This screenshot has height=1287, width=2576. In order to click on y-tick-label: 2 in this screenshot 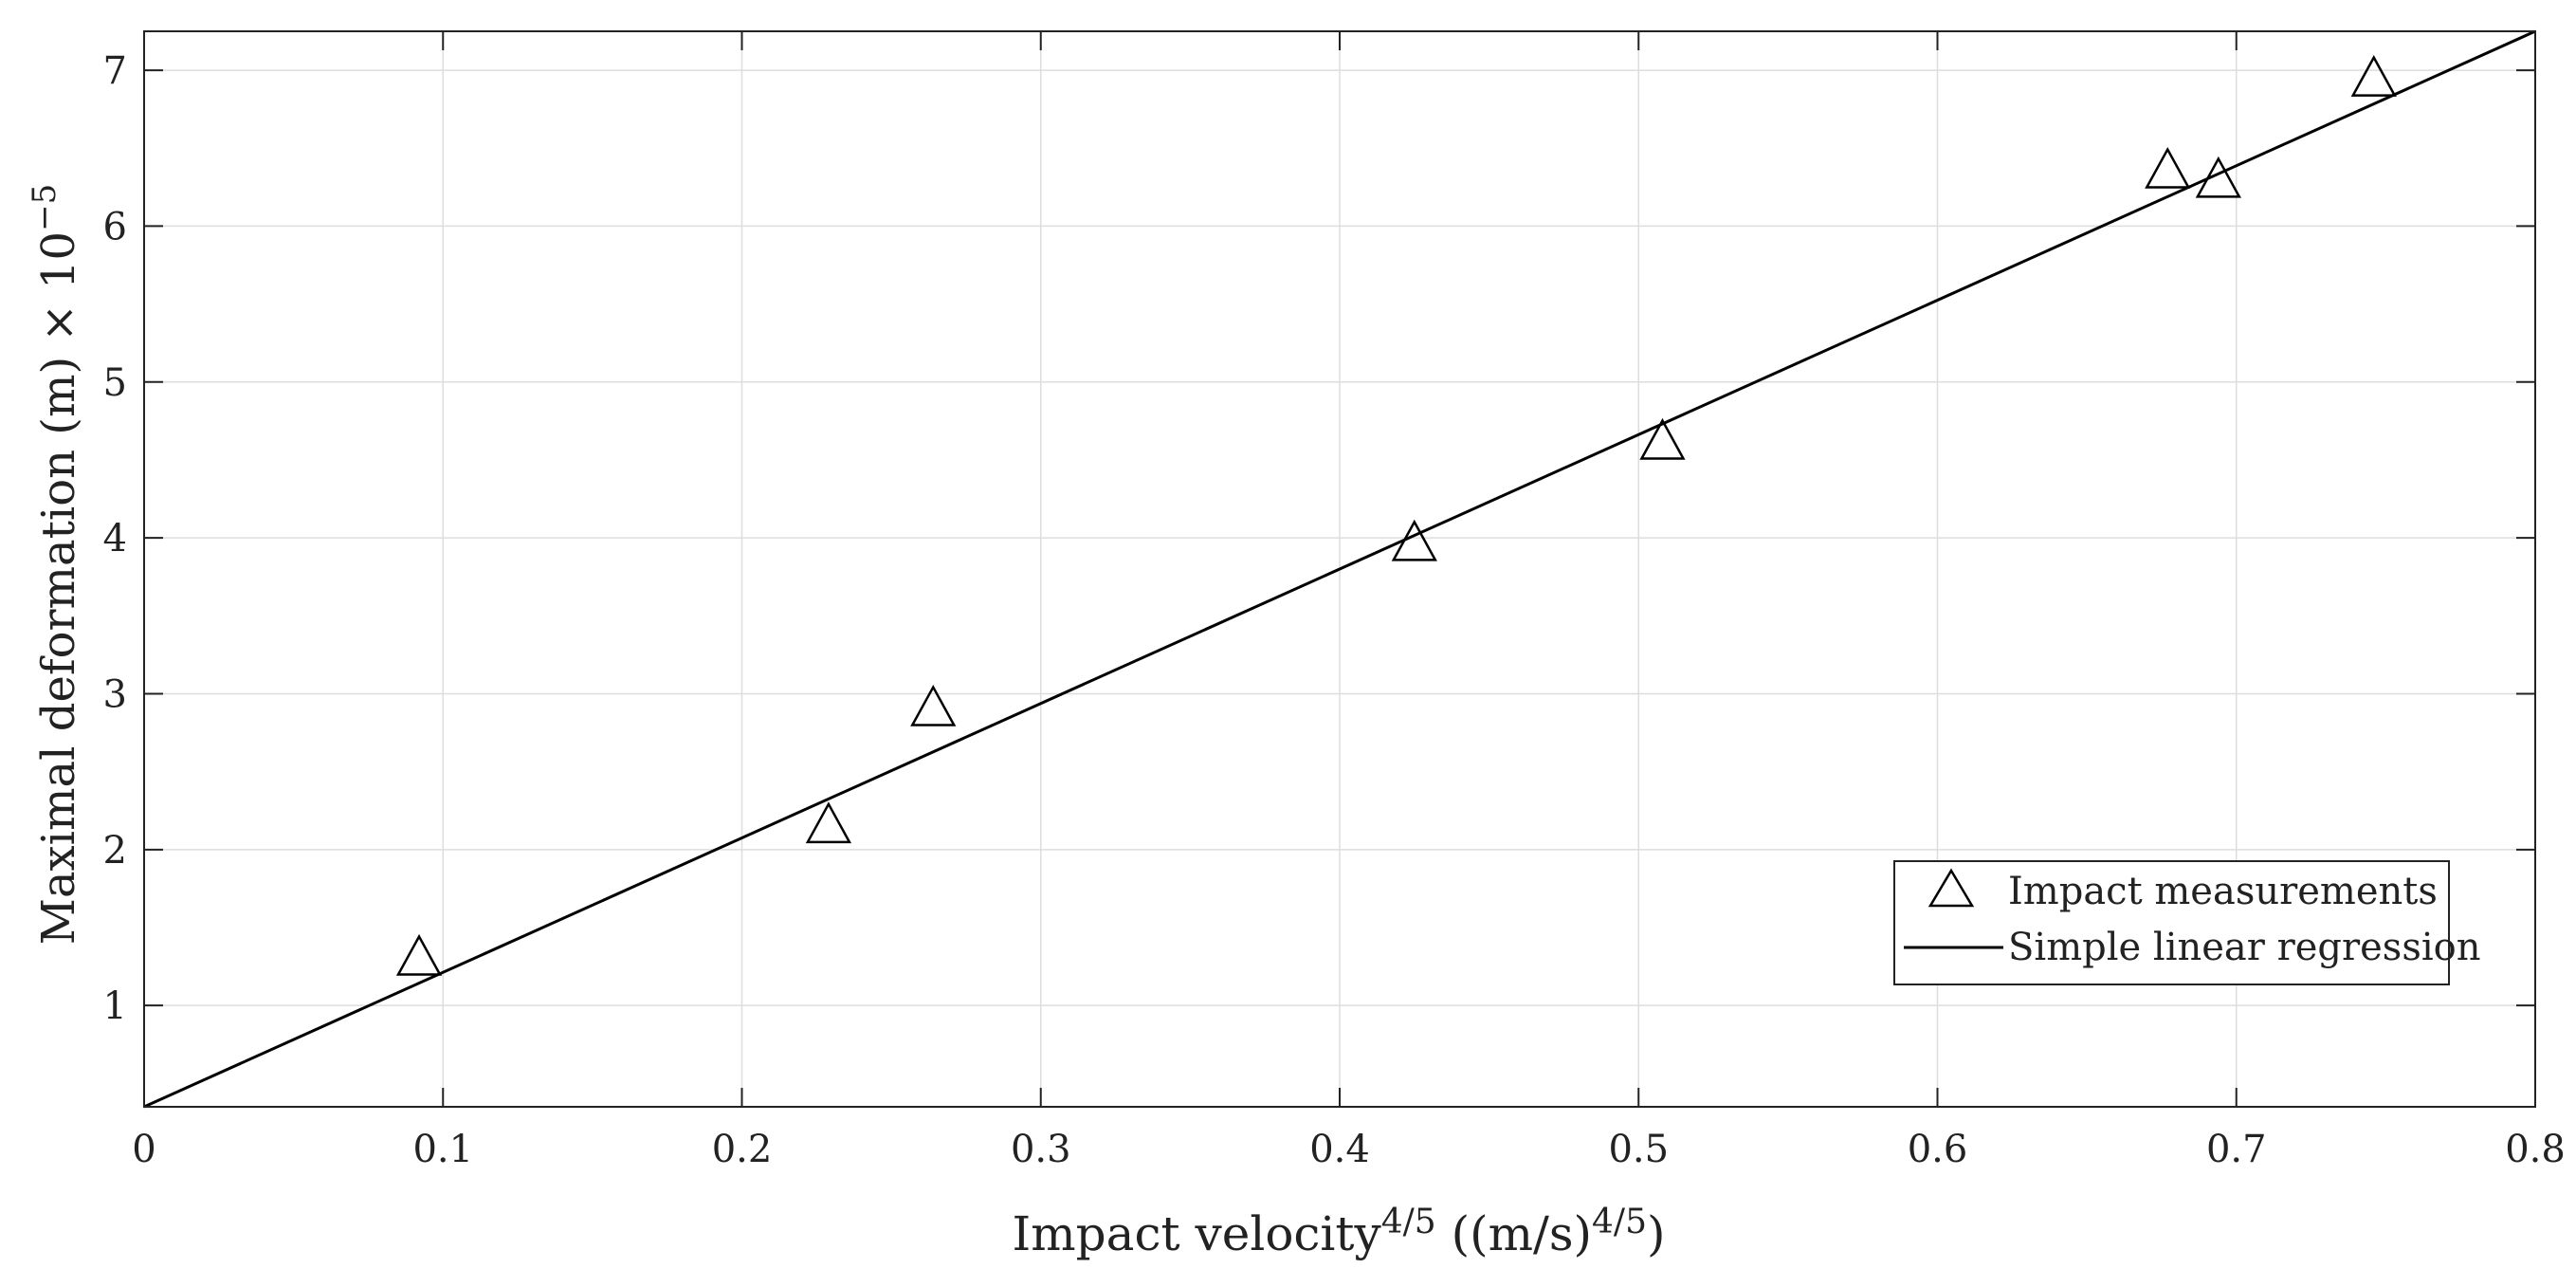, I will do `click(115, 851)`.